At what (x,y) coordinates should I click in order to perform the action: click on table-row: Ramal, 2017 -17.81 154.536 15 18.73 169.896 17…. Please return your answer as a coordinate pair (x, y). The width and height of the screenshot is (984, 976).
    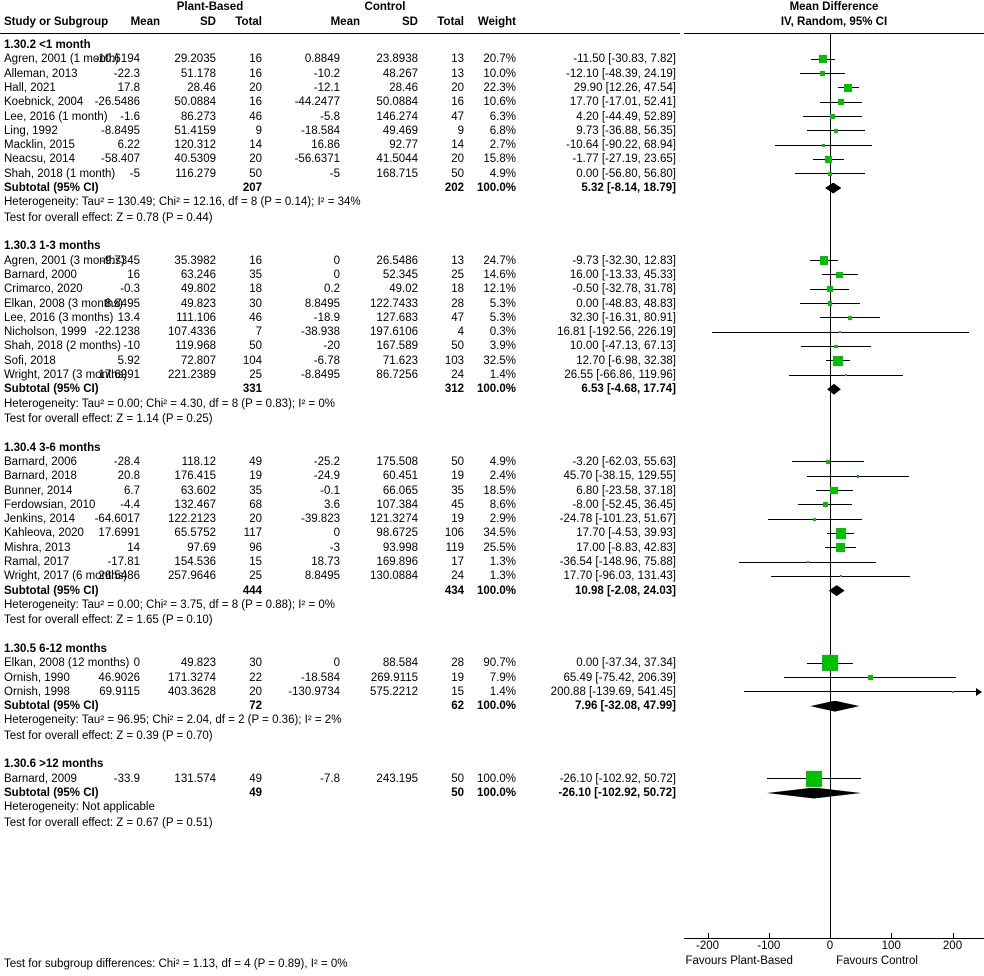
    Looking at the image, I should click on (340, 562).